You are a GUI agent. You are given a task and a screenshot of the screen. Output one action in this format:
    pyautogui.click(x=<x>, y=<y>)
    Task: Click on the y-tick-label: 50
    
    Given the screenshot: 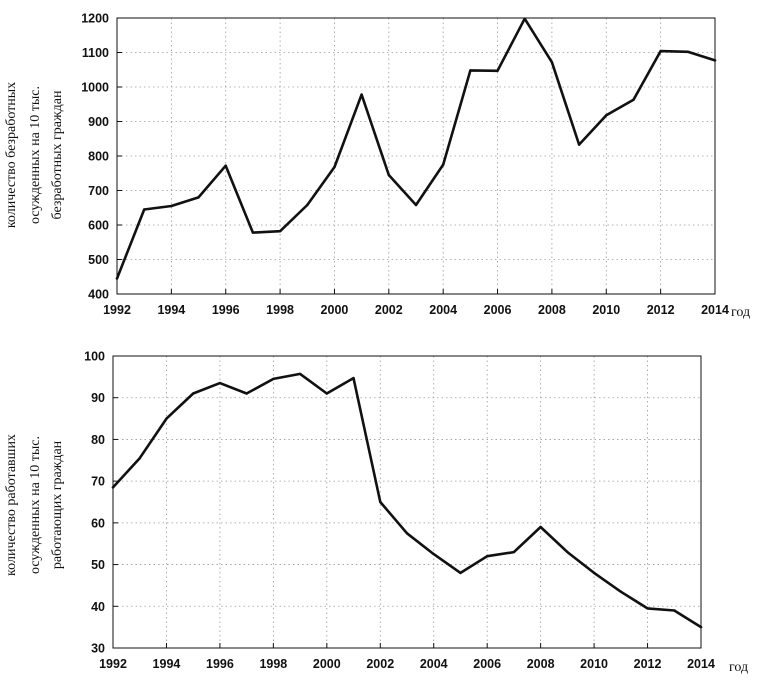 What is the action you would take?
    pyautogui.click(x=98, y=565)
    